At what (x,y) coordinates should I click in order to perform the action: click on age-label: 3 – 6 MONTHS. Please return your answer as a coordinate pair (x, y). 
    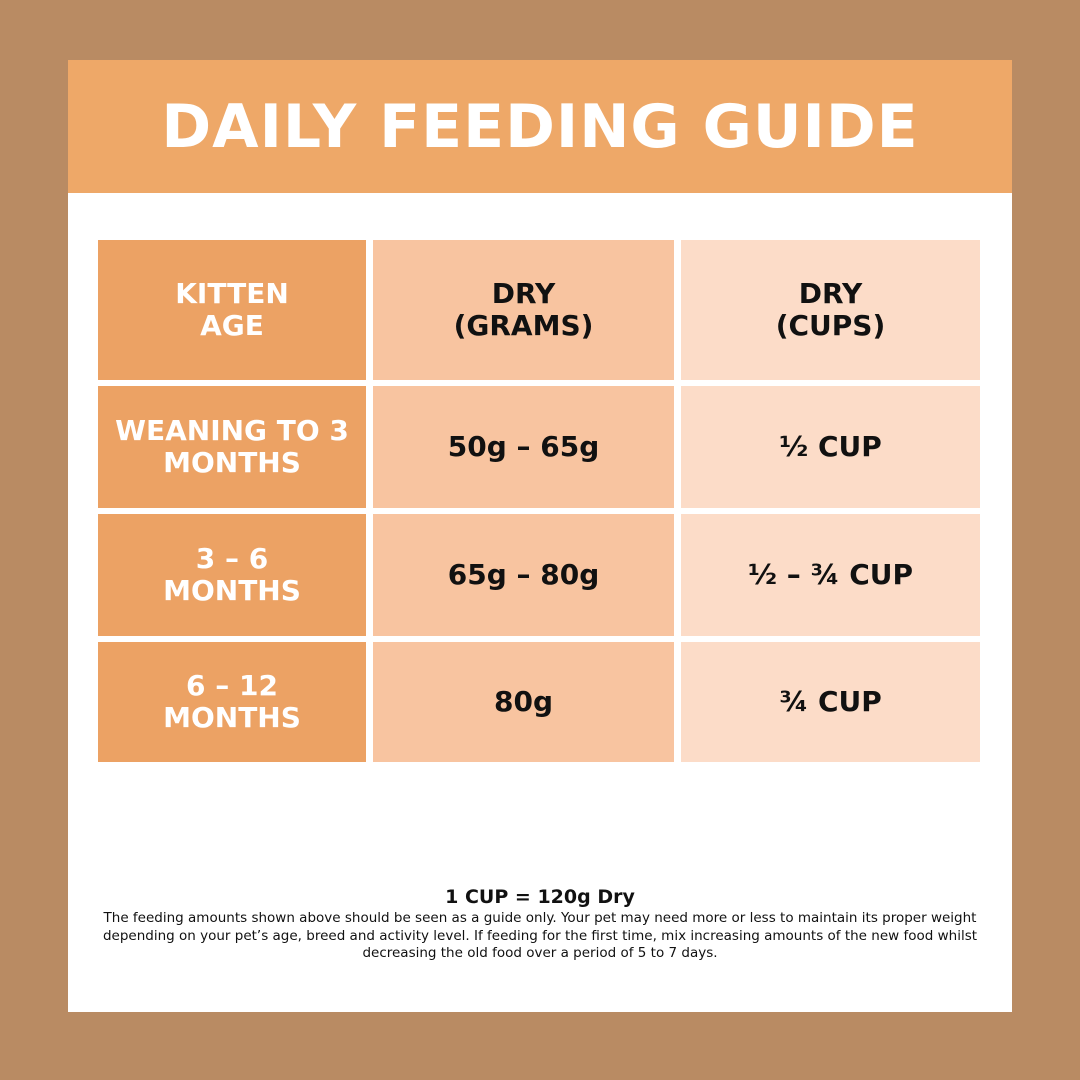
    Looking at the image, I should click on (232, 574).